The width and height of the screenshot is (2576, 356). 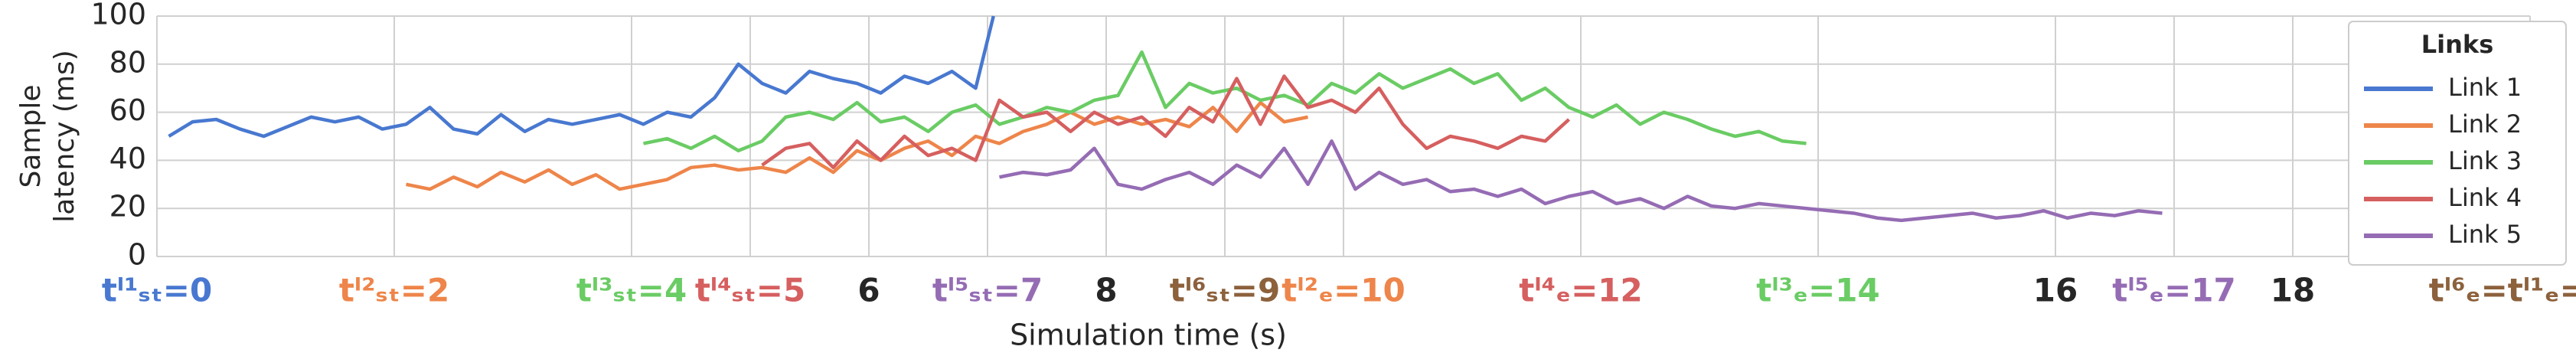 I want to click on y-tick-label: 20, so click(x=127, y=207).